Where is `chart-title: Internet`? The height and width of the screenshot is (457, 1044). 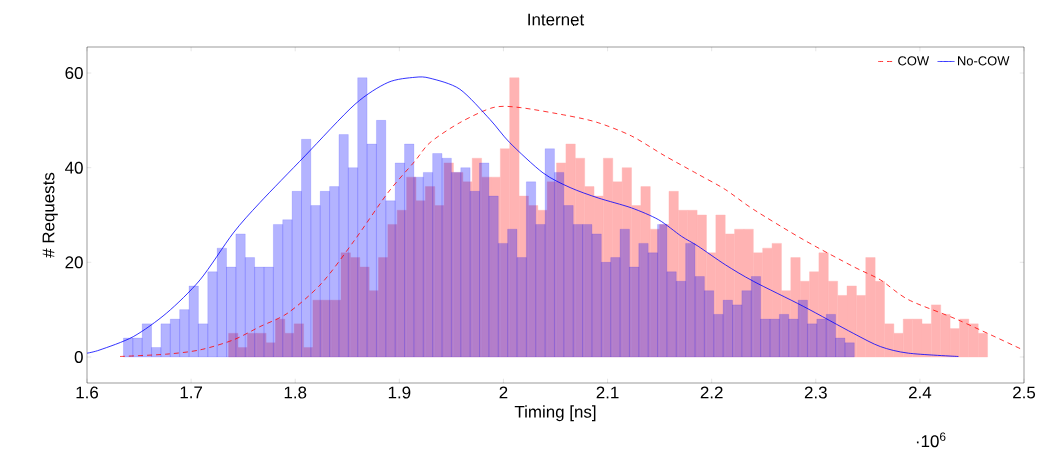 chart-title: Internet is located at coordinates (556, 19).